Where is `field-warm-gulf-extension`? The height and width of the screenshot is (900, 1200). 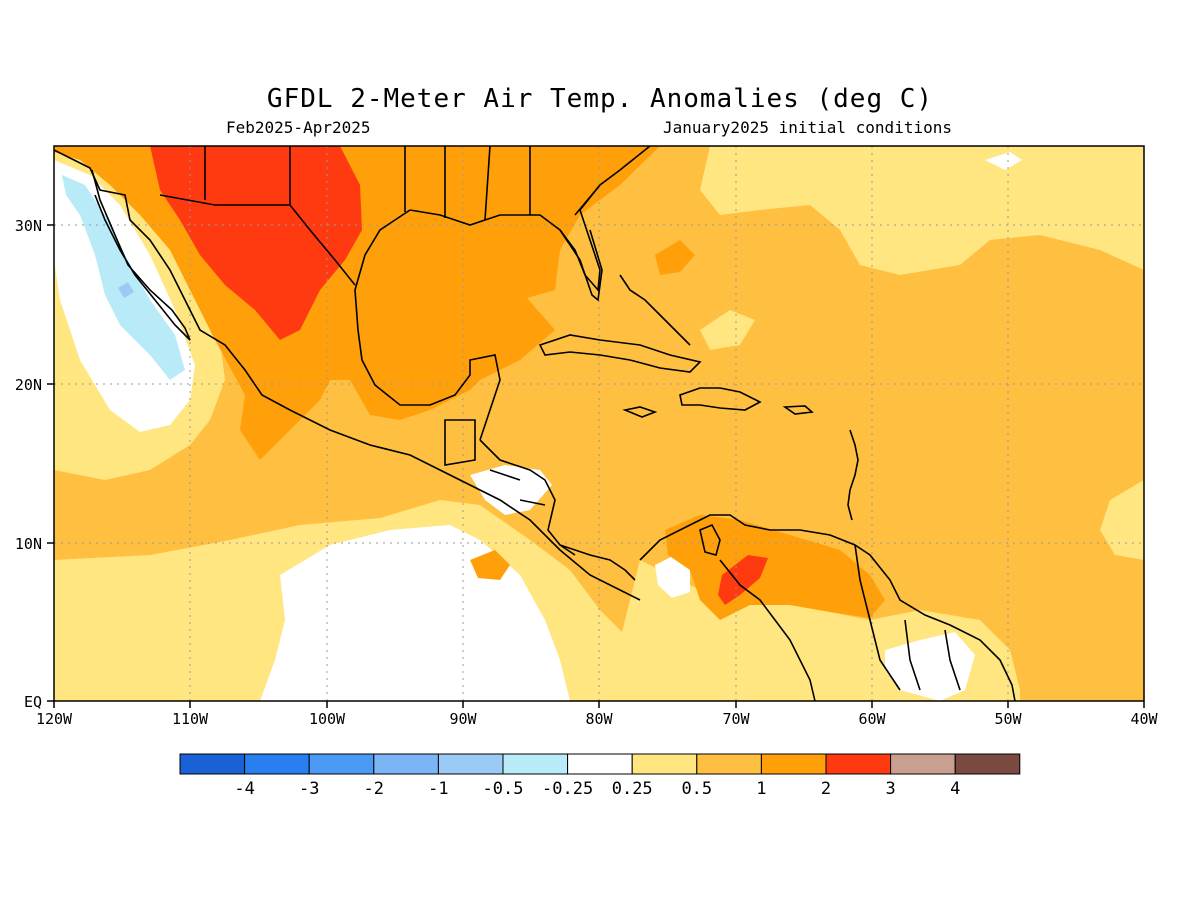 field-warm-gulf-extension is located at coordinates (455, 337).